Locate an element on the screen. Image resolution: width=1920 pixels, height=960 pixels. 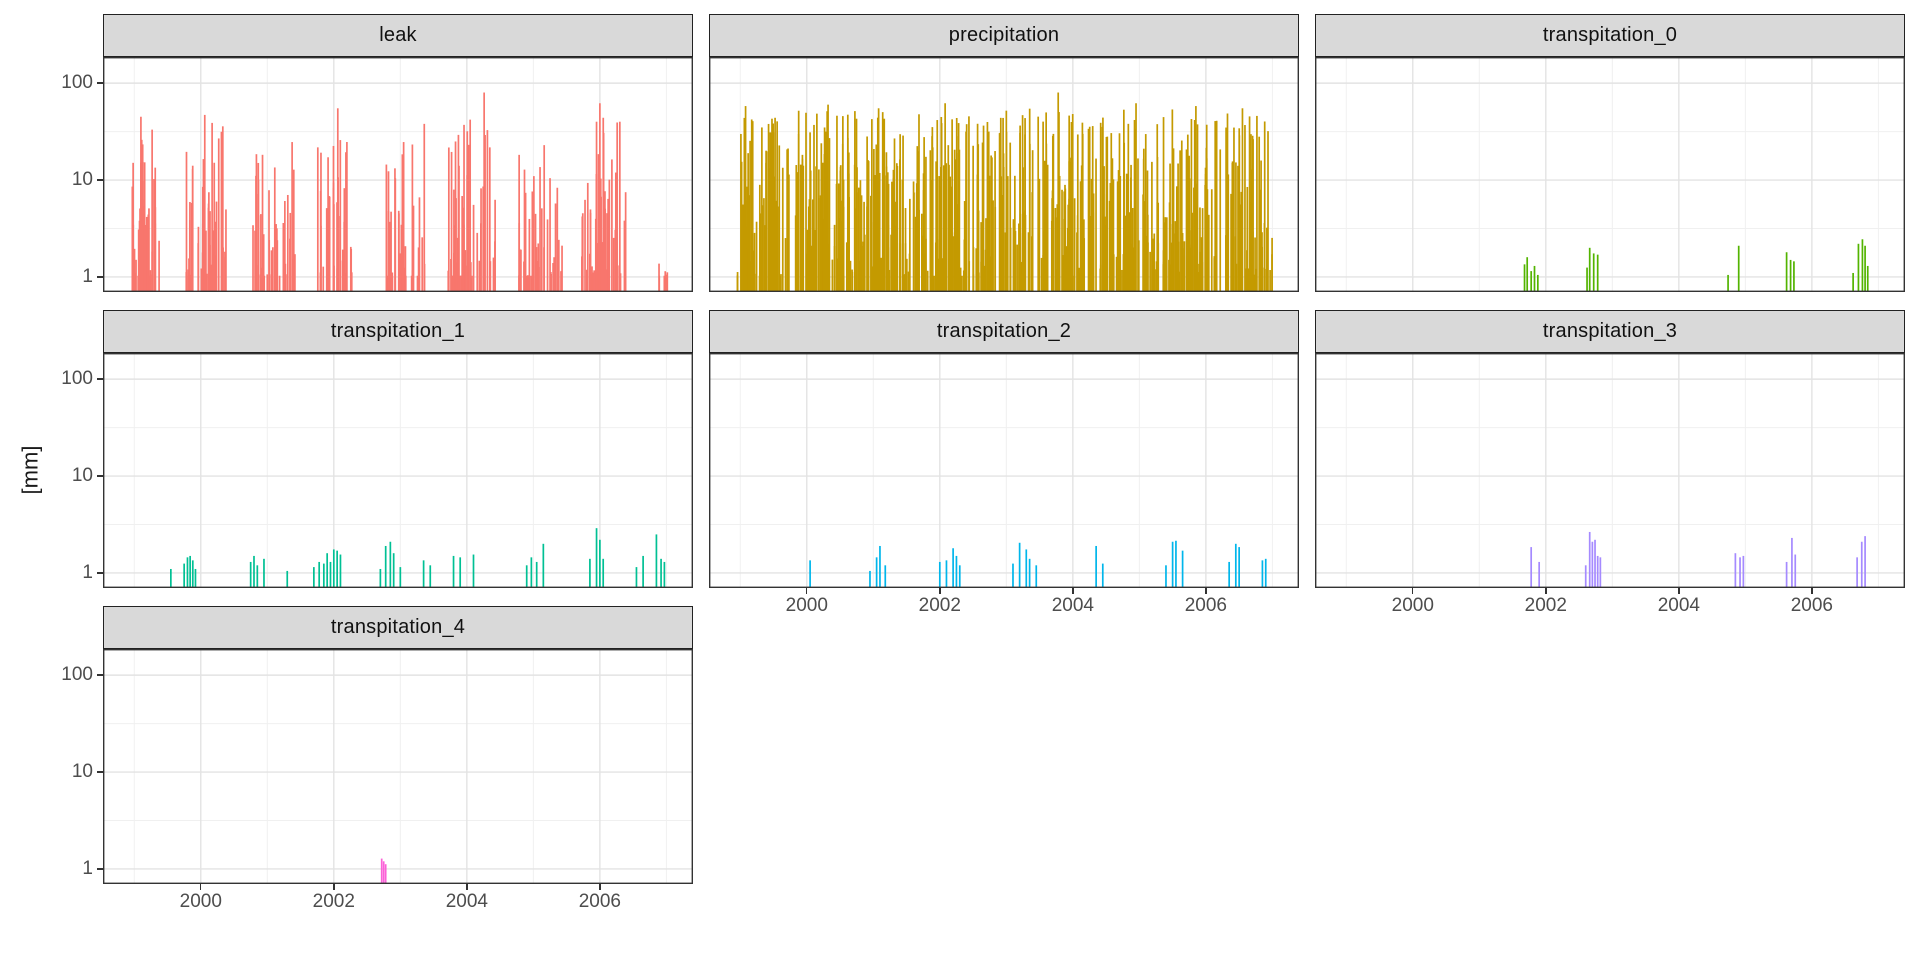
y-axis-title: [mm] is located at coordinates (30, 470).